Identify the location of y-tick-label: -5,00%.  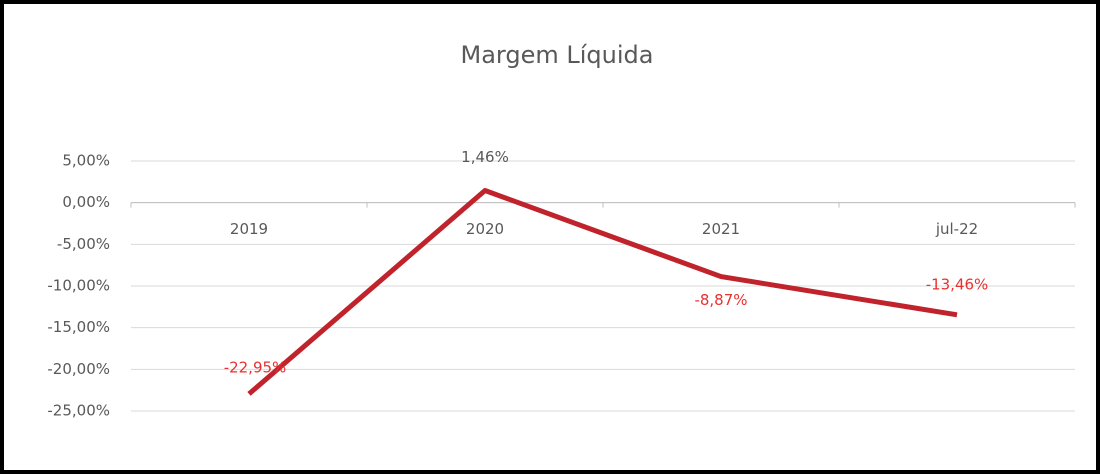
(83, 244).